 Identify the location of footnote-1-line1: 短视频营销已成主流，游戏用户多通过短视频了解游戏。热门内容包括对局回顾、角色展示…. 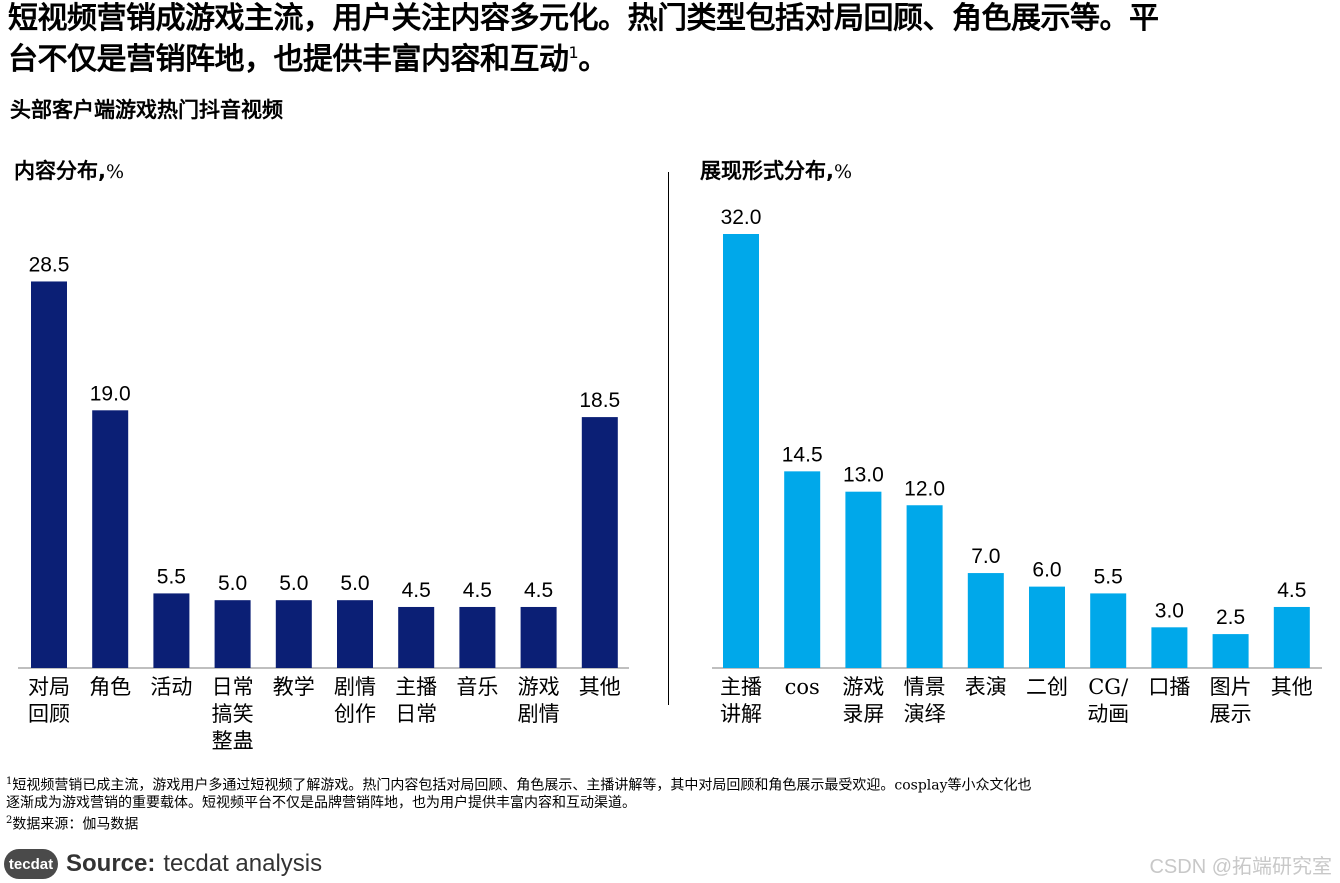
(522, 785).